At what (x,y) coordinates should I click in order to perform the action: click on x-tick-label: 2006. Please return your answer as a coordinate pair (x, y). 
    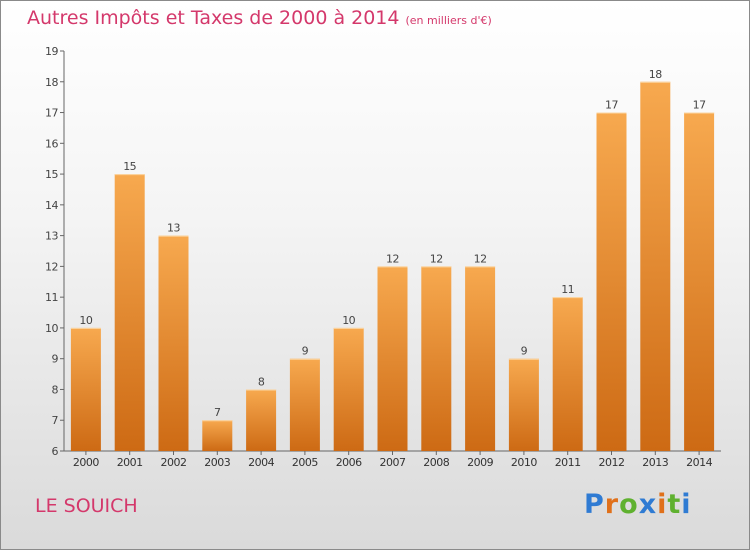
    Looking at the image, I should click on (349, 462).